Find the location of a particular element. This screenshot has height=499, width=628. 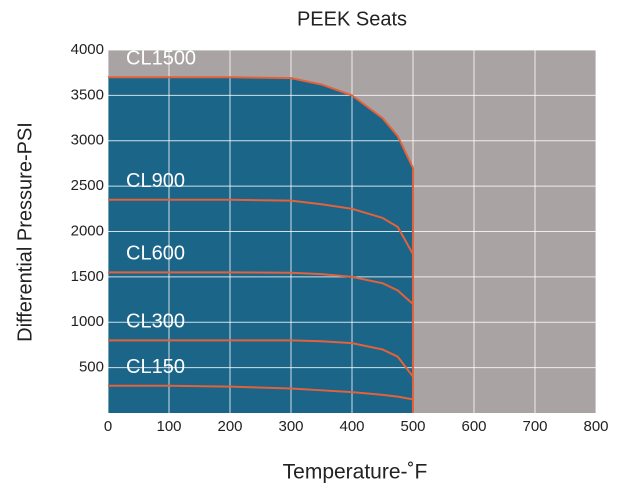

series-label: CL1500 is located at coordinates (161, 59).